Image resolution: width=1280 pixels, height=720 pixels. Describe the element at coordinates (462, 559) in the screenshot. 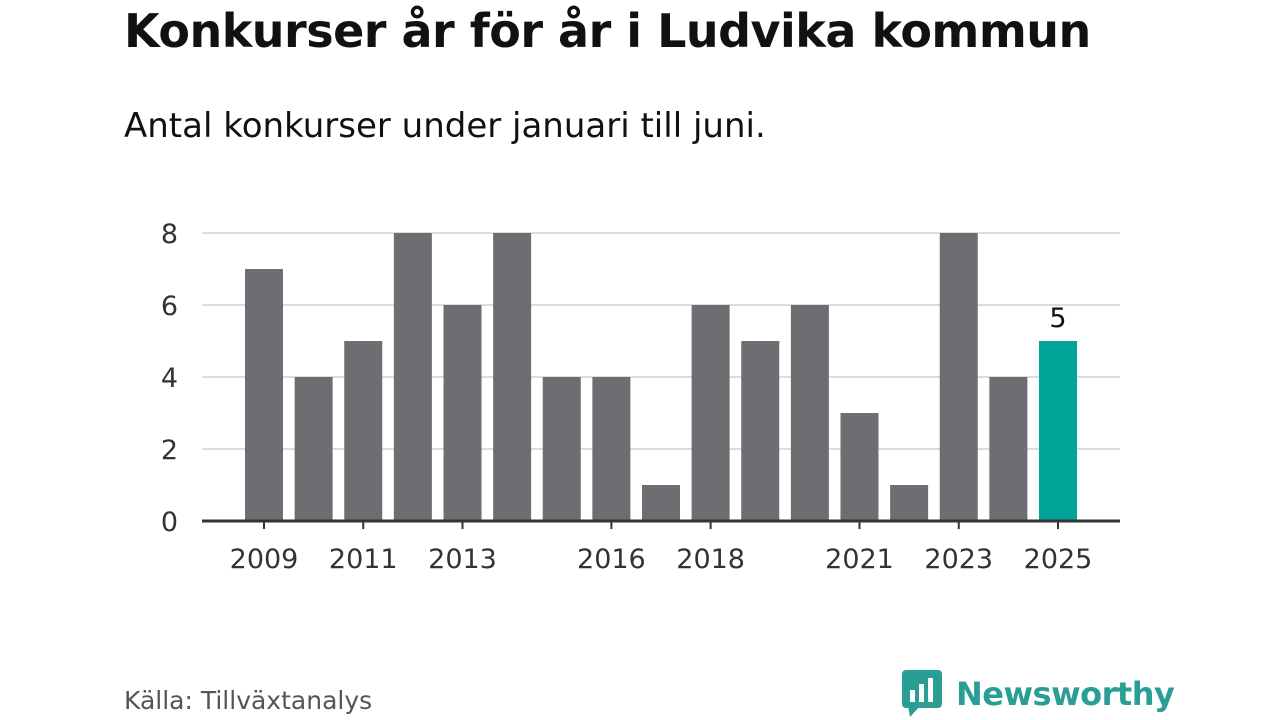

I see `x-tick-label: 2013` at that location.